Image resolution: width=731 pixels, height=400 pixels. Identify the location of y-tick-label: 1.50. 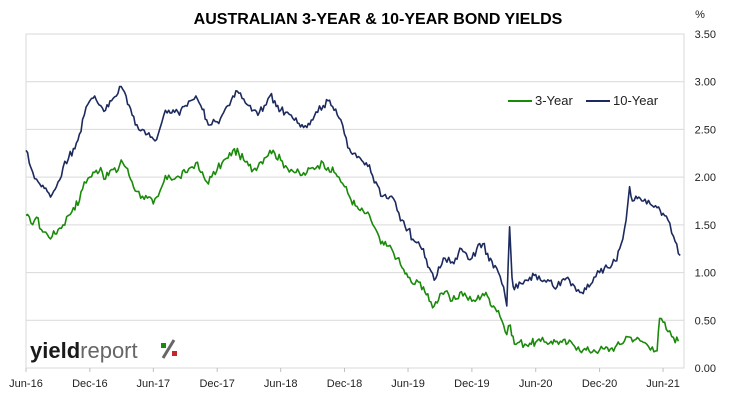
(705, 226).